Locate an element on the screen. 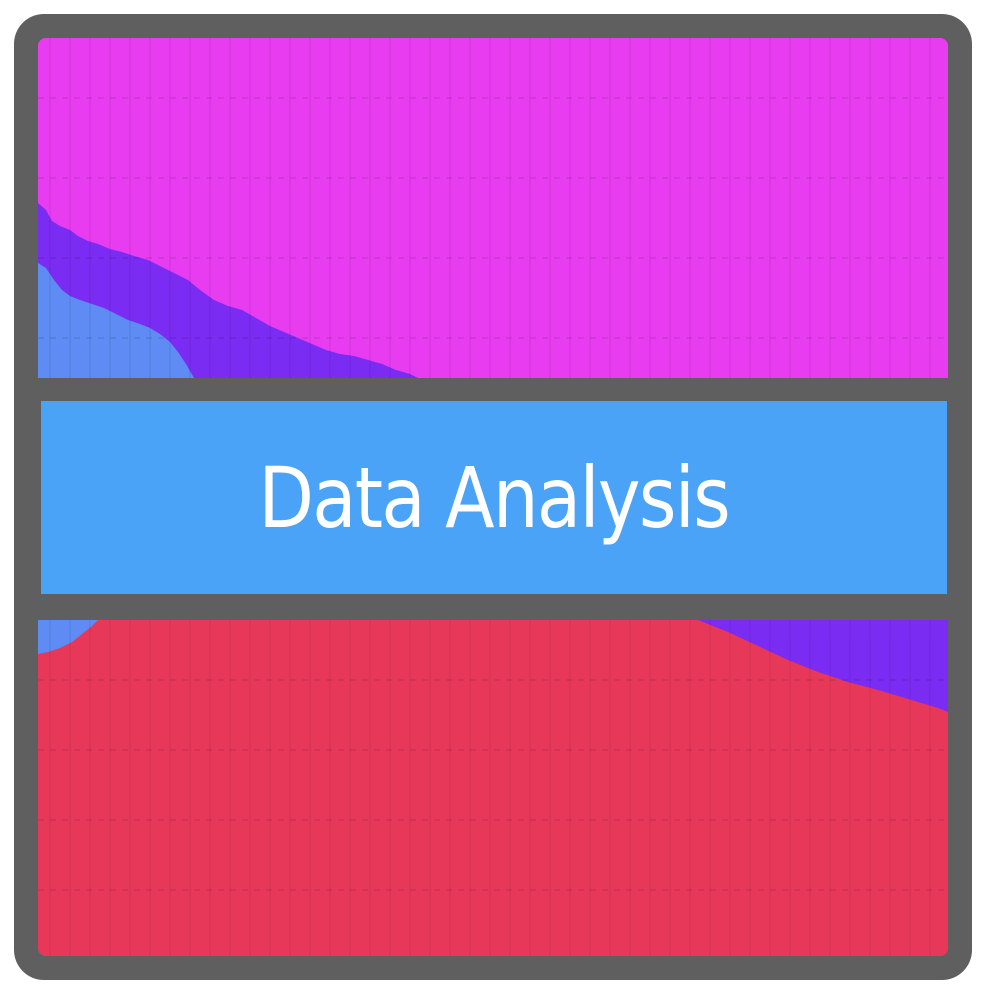 The width and height of the screenshot is (986, 994). light-blue-band-bottom is located at coordinates (68, 637).